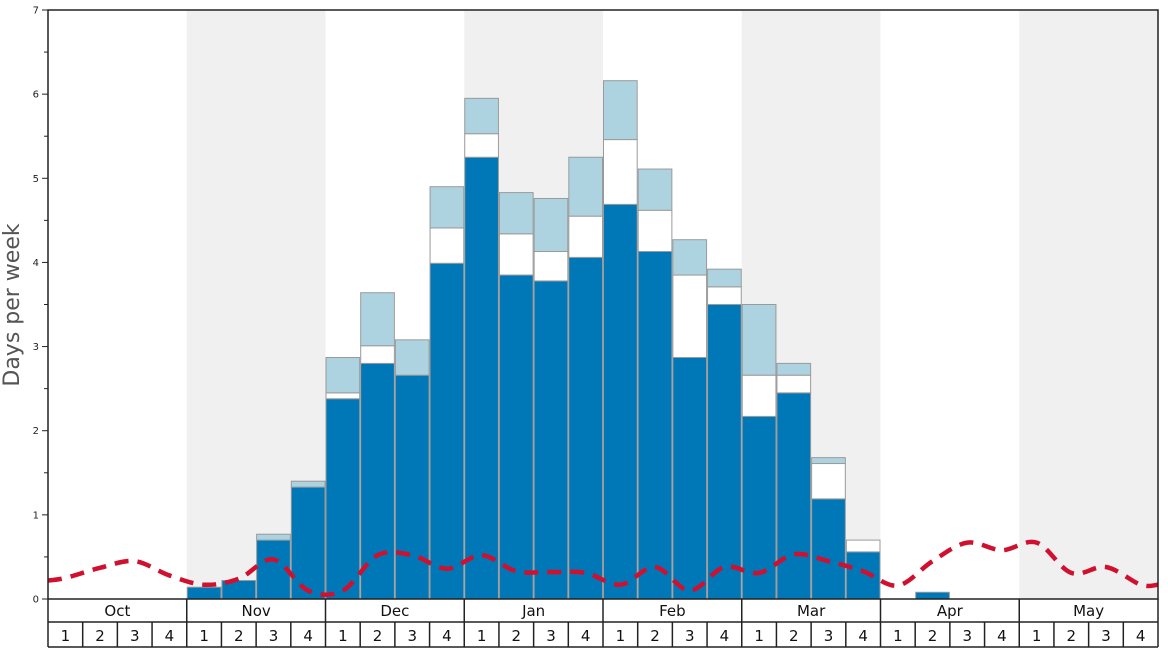  I want to click on bar-dec-w2-dark-segment, so click(377, 481).